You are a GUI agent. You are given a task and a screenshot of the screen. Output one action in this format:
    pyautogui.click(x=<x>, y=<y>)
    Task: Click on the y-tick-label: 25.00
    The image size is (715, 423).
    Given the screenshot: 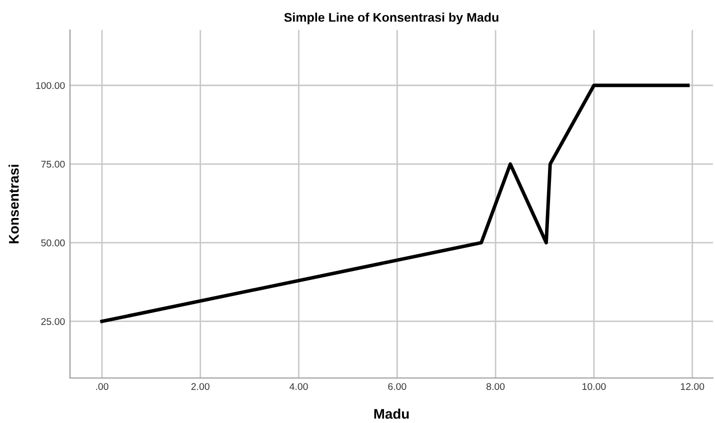 What is the action you would take?
    pyautogui.click(x=53, y=321)
    